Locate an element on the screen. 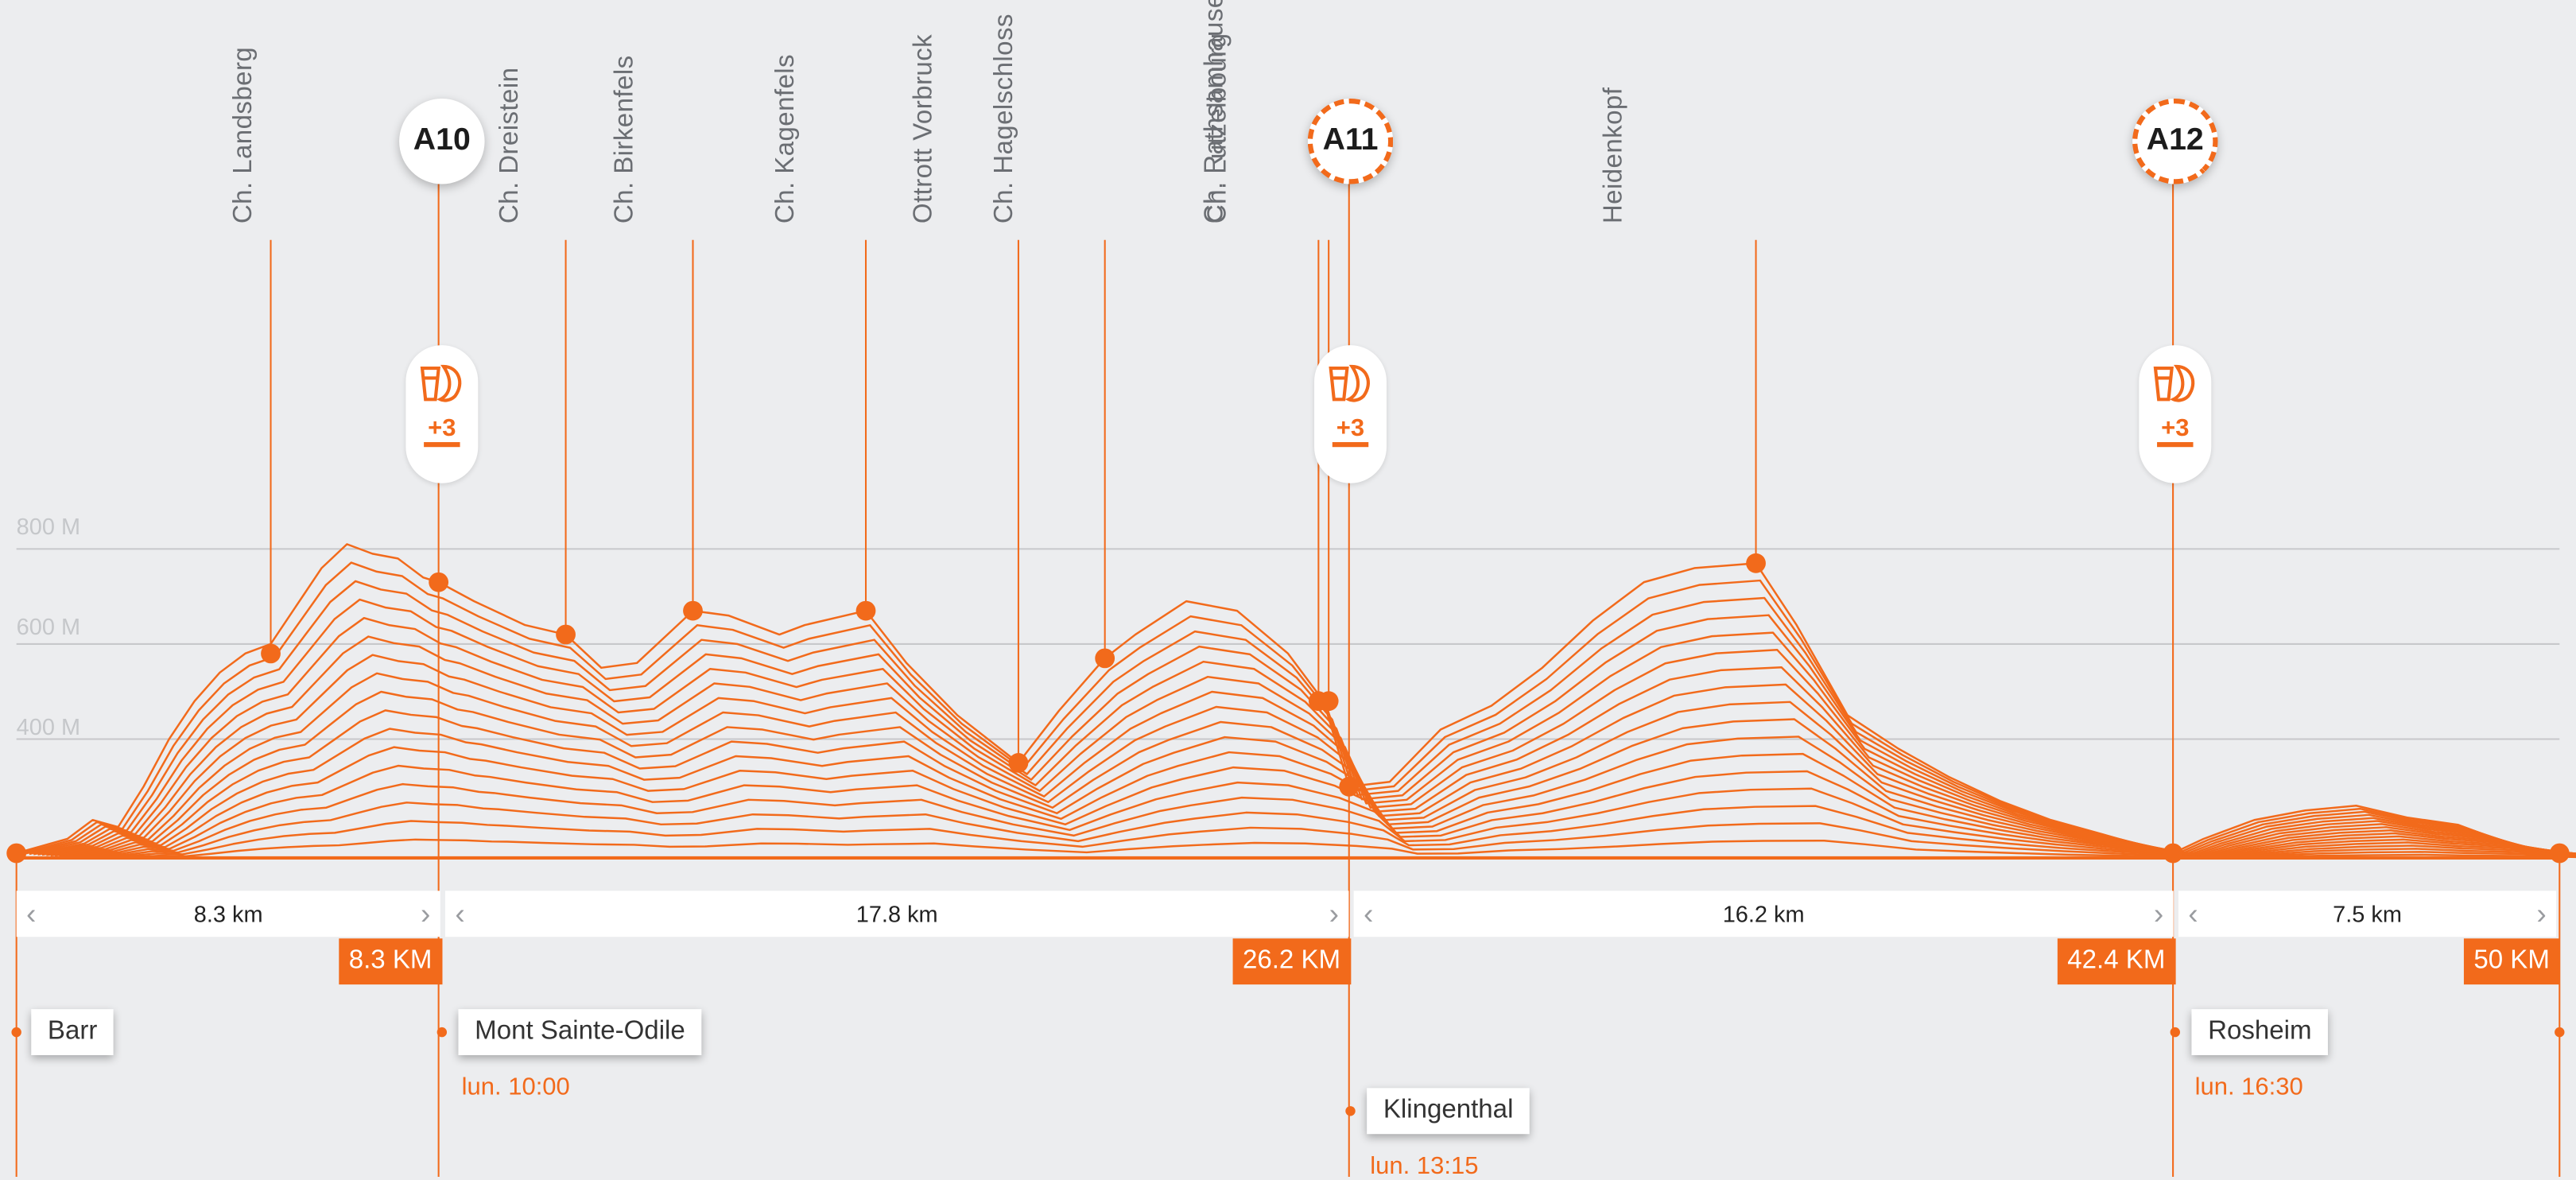  place-label-klingenthal: Klingenthal is located at coordinates (1449, 1111).